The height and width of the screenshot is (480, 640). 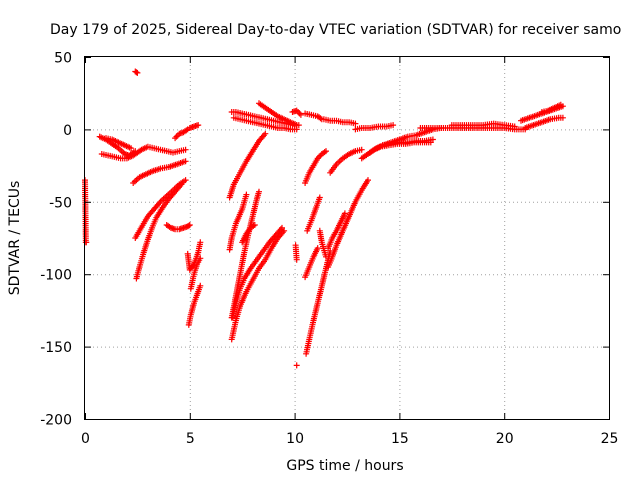 I want to click on x-tick-label: 25, so click(x=610, y=439).